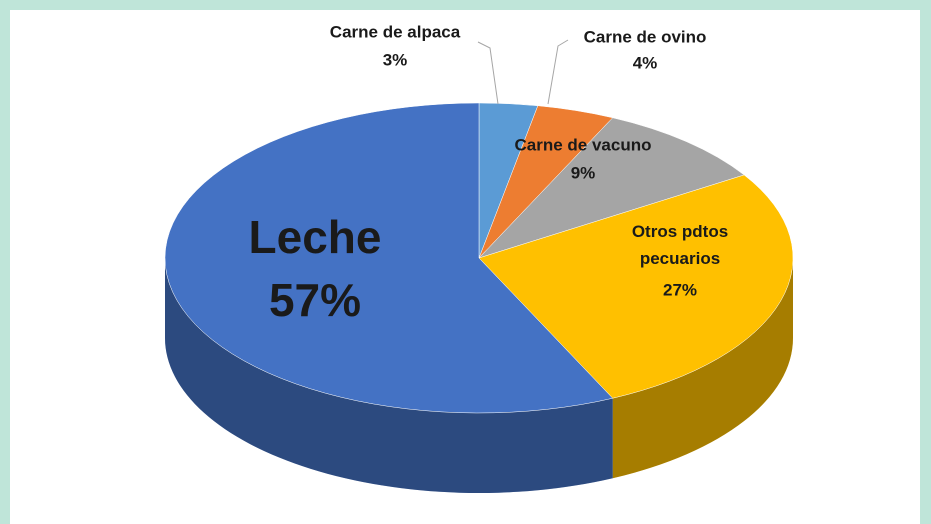 The image size is (931, 524). Describe the element at coordinates (583, 145) in the screenshot. I see `slice-label: Carne de vacuno` at that location.